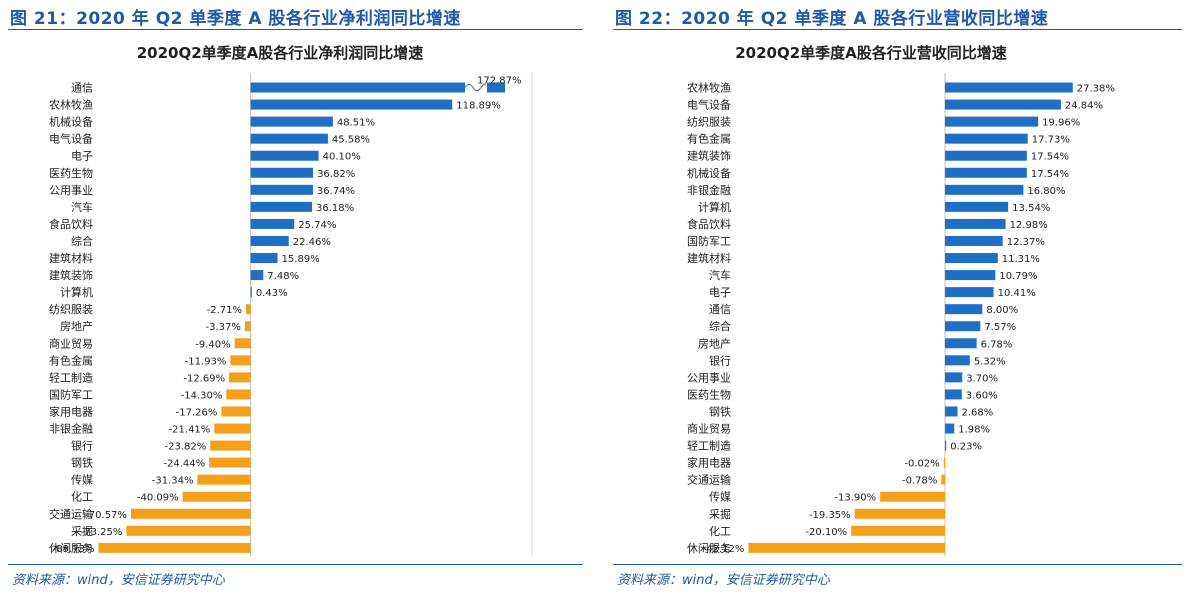  Describe the element at coordinates (1021, 259) in the screenshot. I see `right-value-label: 11.31%` at that location.